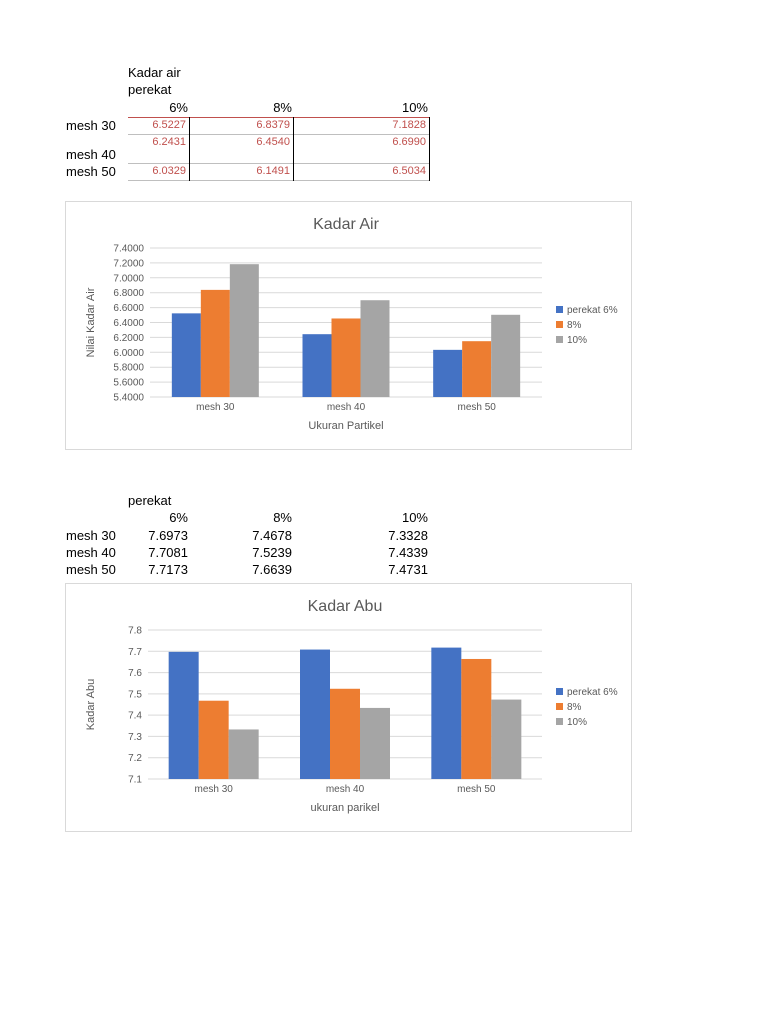 The width and height of the screenshot is (768, 1024). I want to click on table1-cell: 6.1491, so click(273, 171).